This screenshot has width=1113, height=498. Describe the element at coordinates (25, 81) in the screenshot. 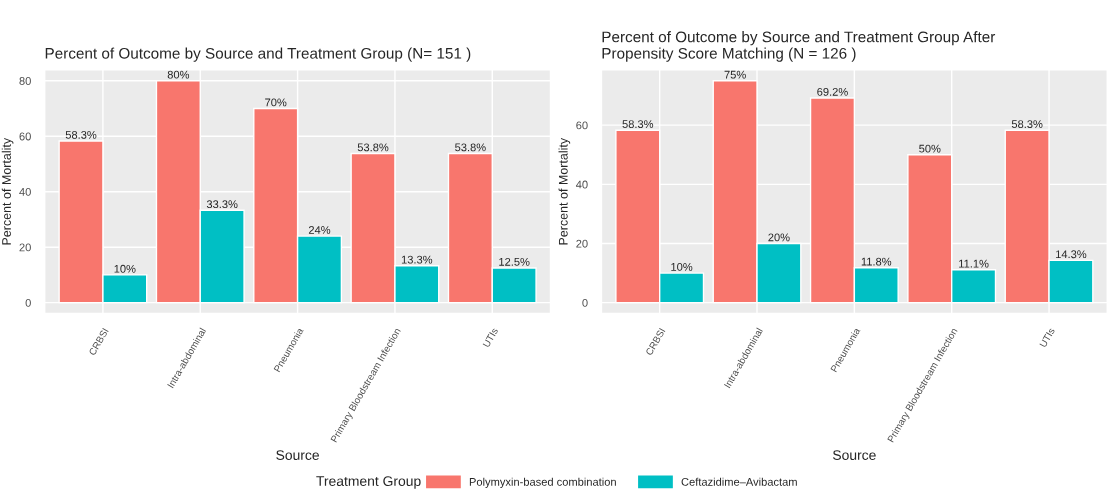

I see `y-tick-label: 80` at that location.